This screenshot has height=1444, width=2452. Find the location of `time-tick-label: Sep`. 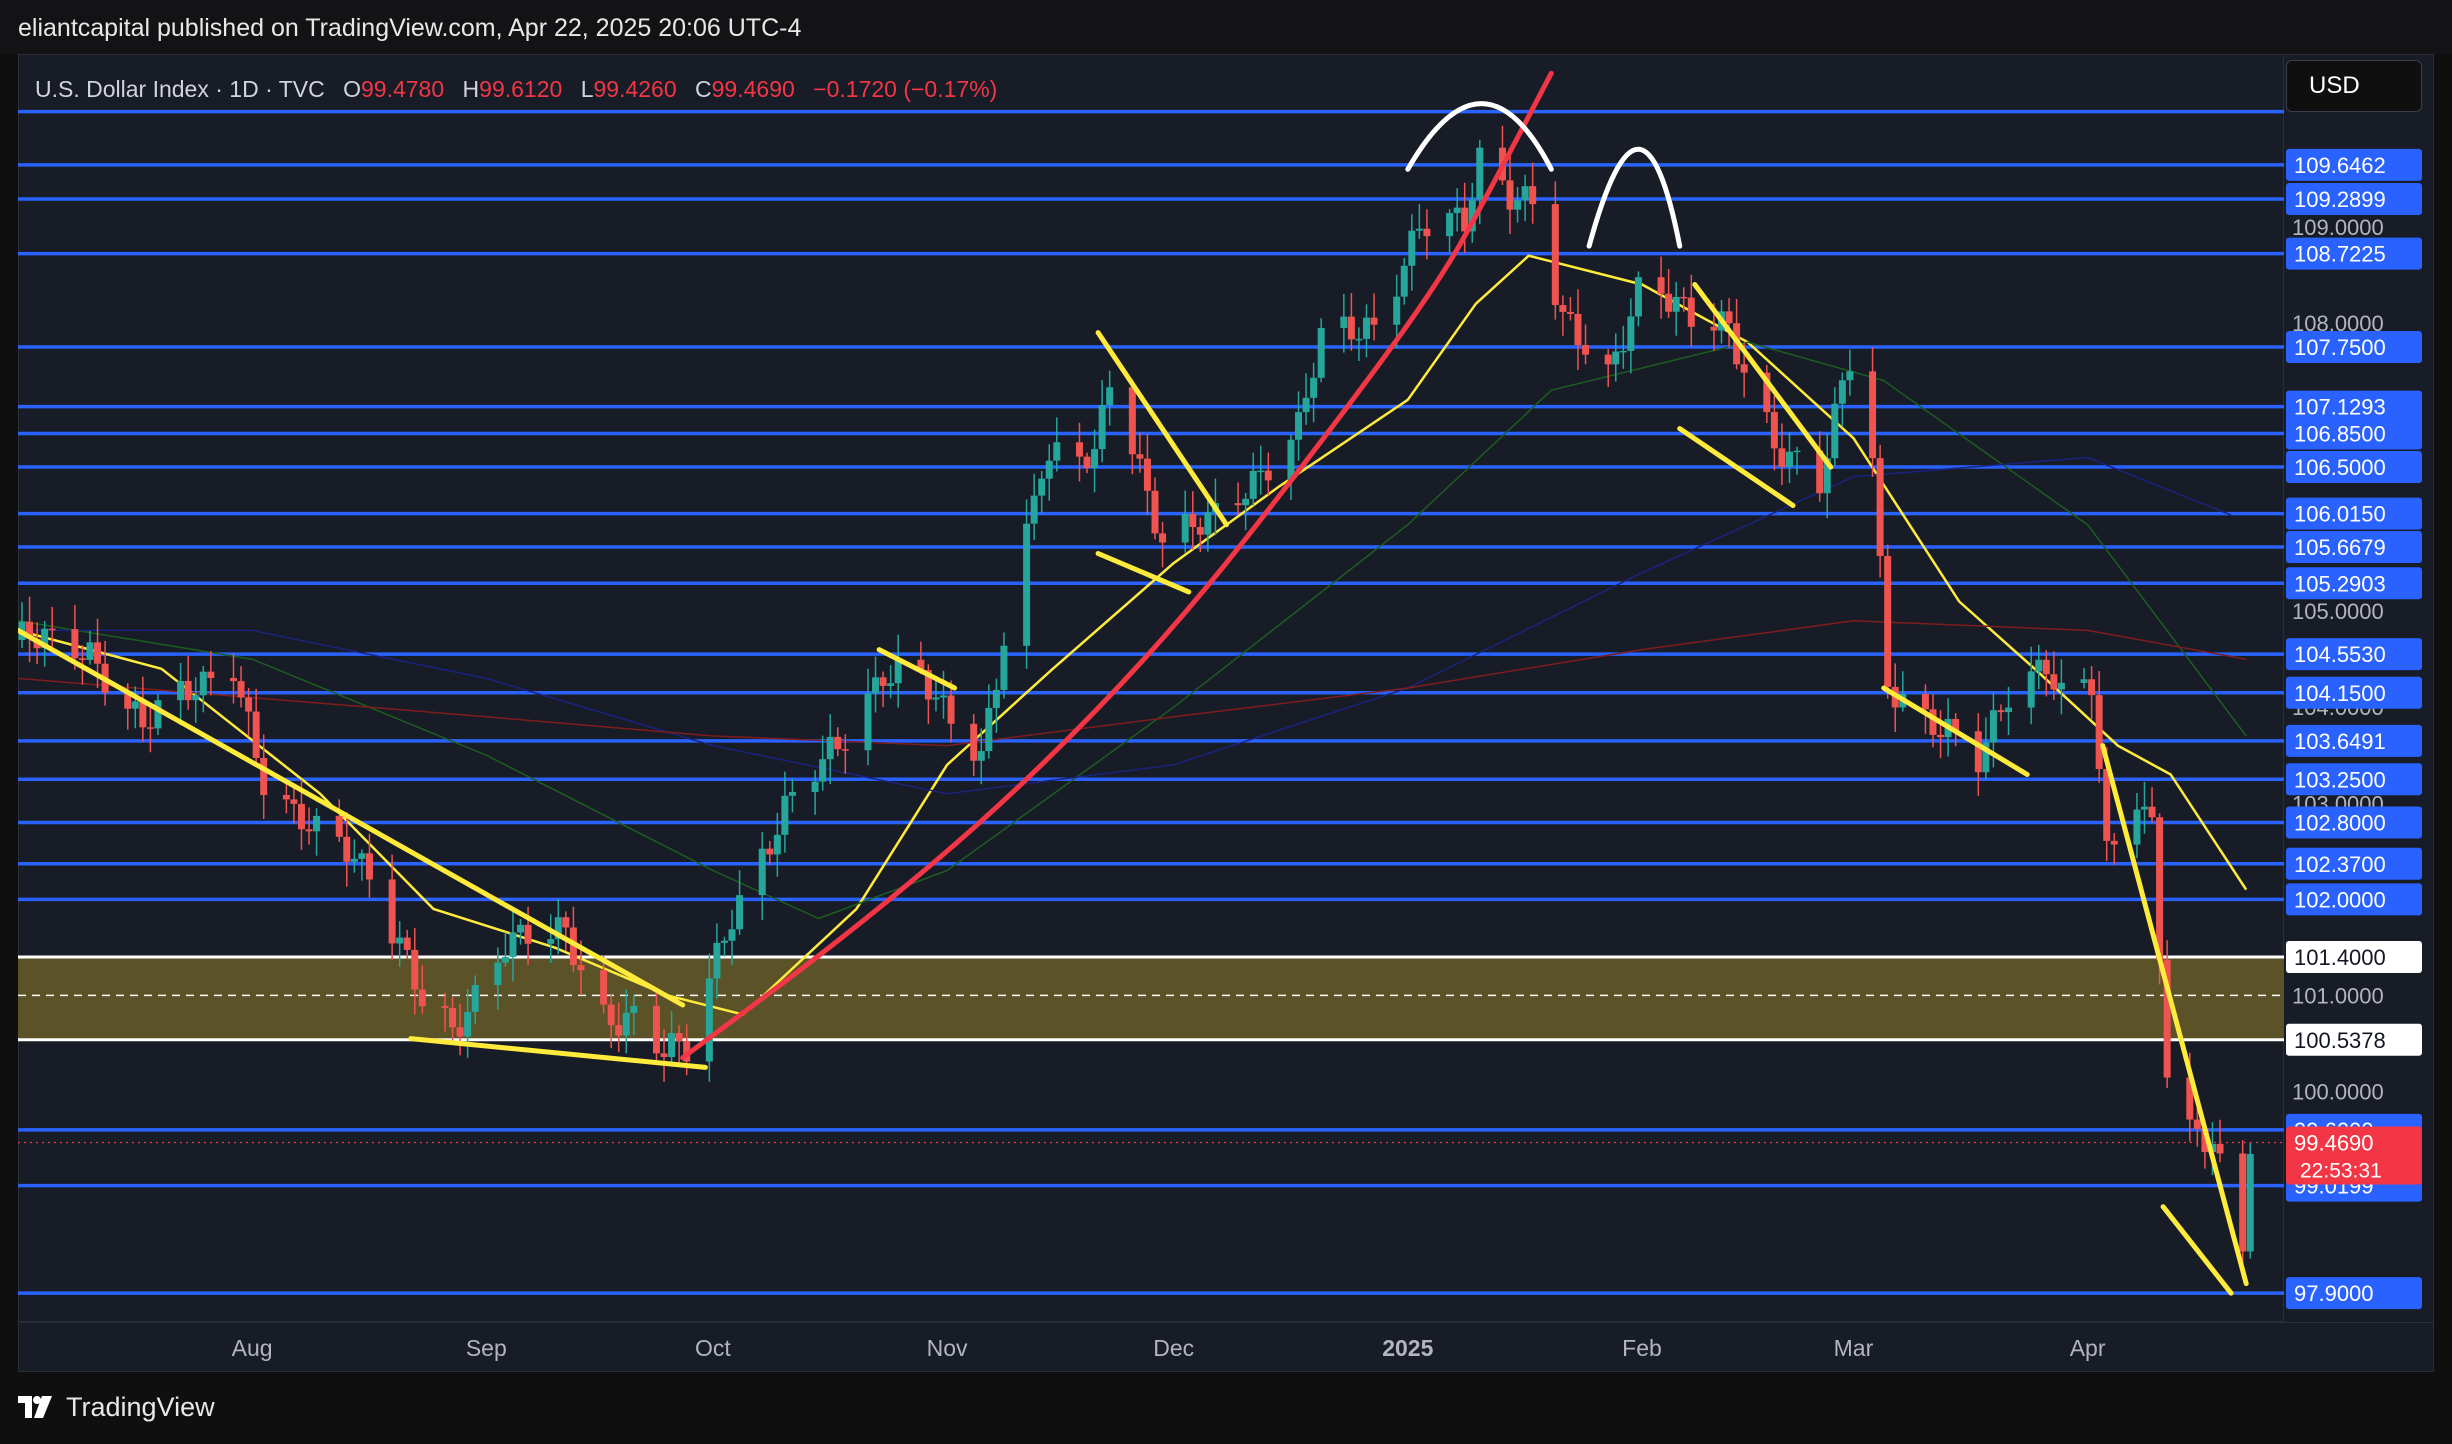

time-tick-label: Sep is located at coordinates (486, 1348).